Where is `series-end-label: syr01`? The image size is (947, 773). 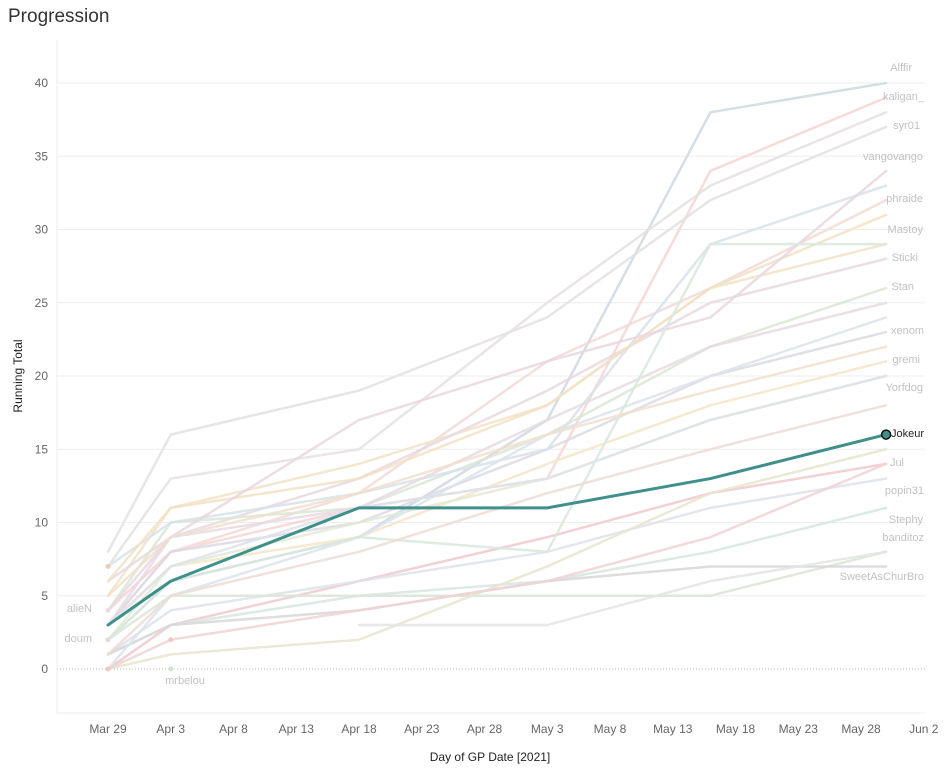 series-end-label: syr01 is located at coordinates (906, 126).